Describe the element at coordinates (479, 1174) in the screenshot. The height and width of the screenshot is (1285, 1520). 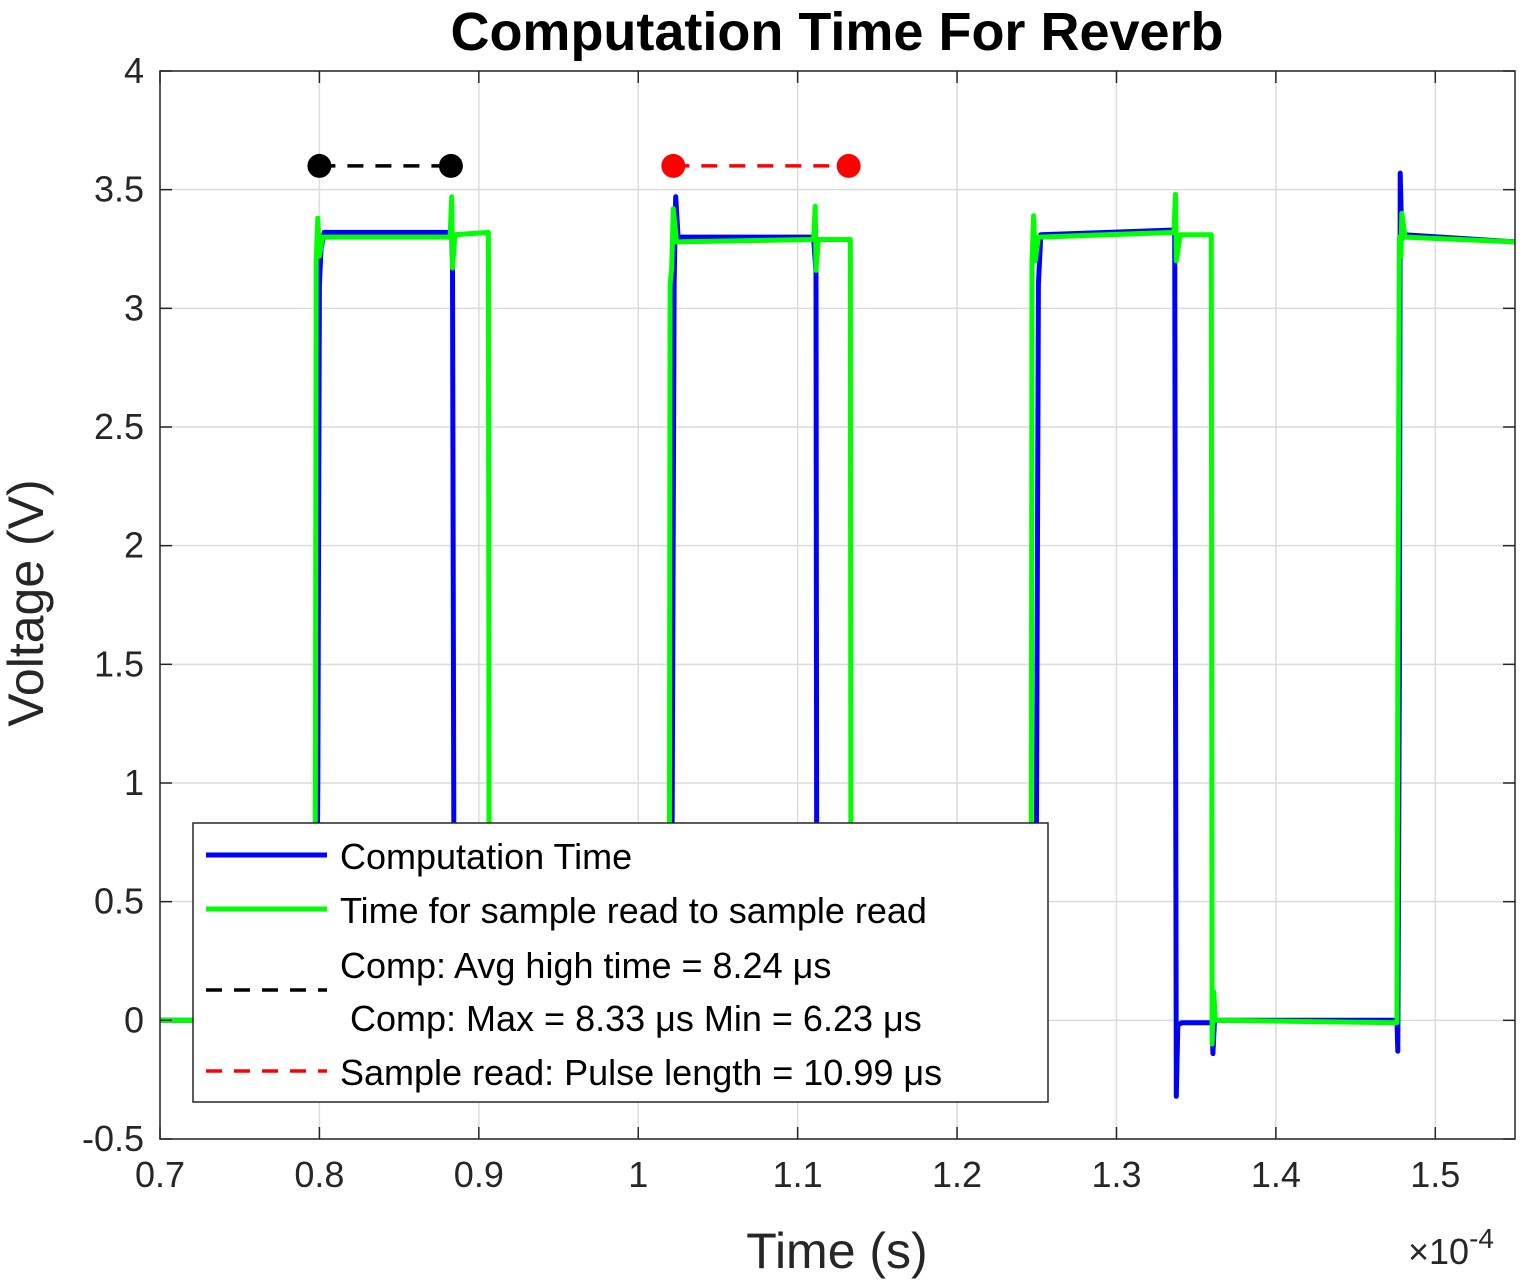
I see `x-tick-label: 0.9` at that location.